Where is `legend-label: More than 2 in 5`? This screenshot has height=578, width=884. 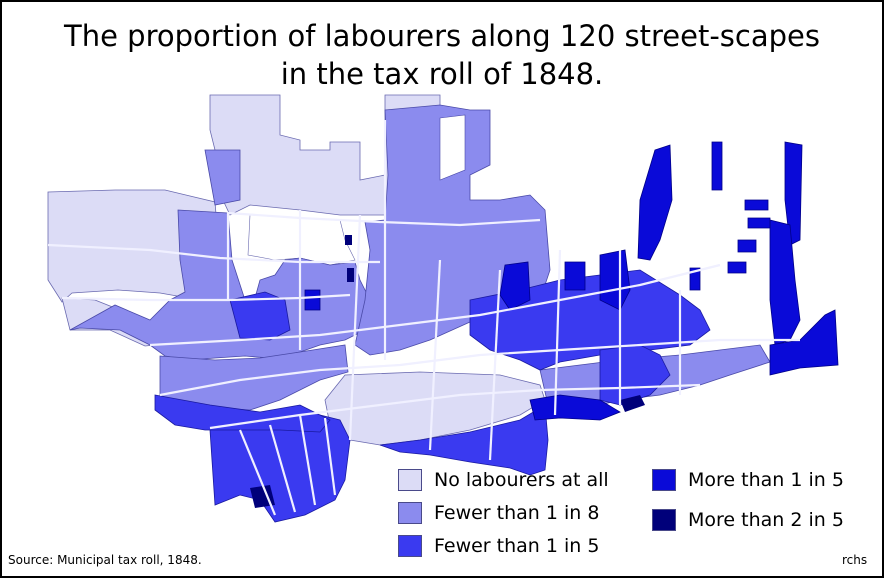
legend-label: More than 2 in 5 is located at coordinates (766, 520).